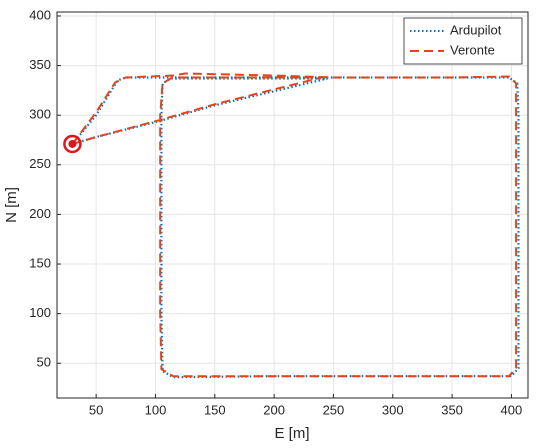 Image resolution: width=550 pixels, height=448 pixels. I want to click on y-tick-label: 150, so click(40, 262).